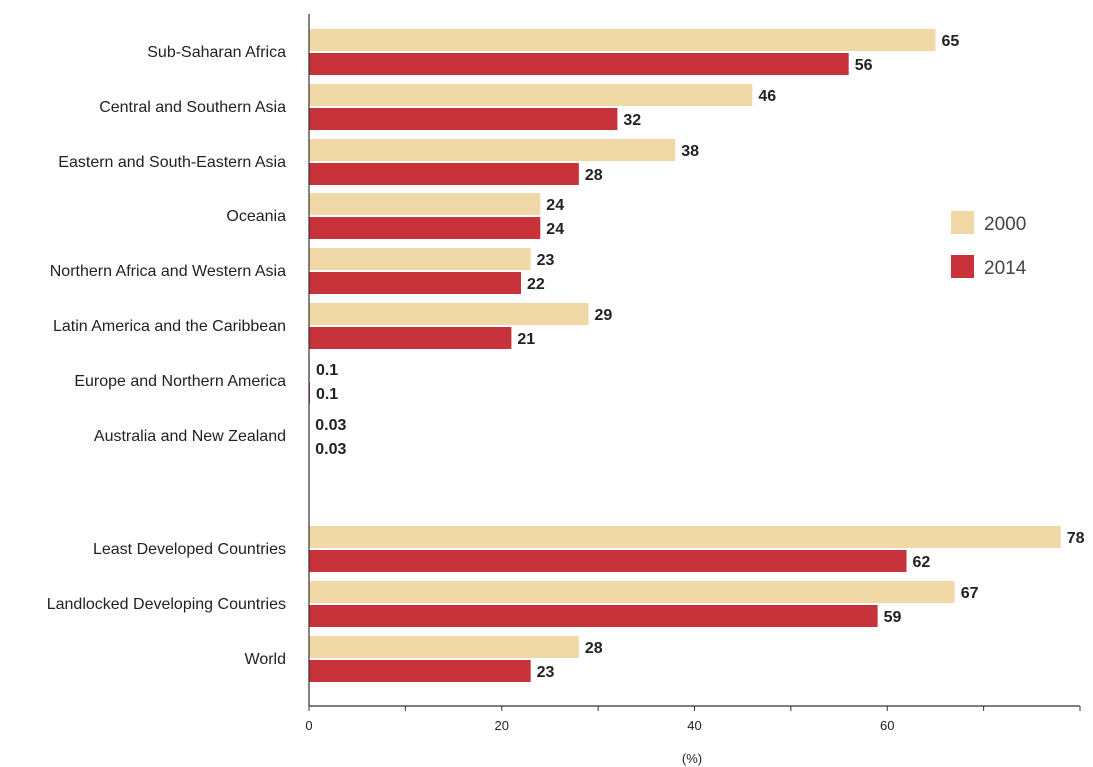 Image resolution: width=1093 pixels, height=767 pixels. Describe the element at coordinates (266, 659) in the screenshot. I see `category-label-world: World` at that location.